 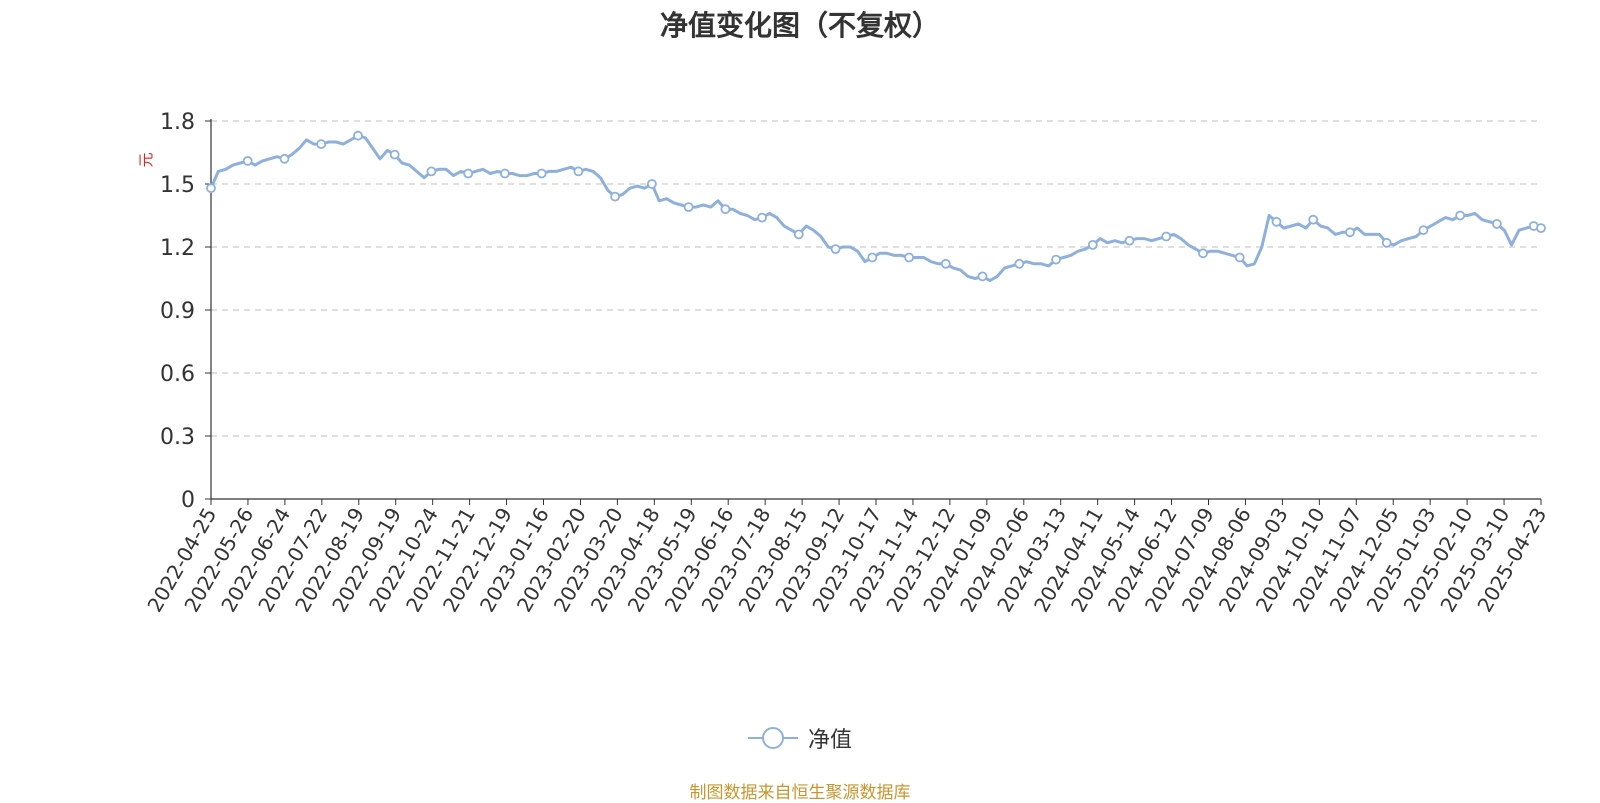 I want to click on y-tick-label: 0.6, so click(x=177, y=374).